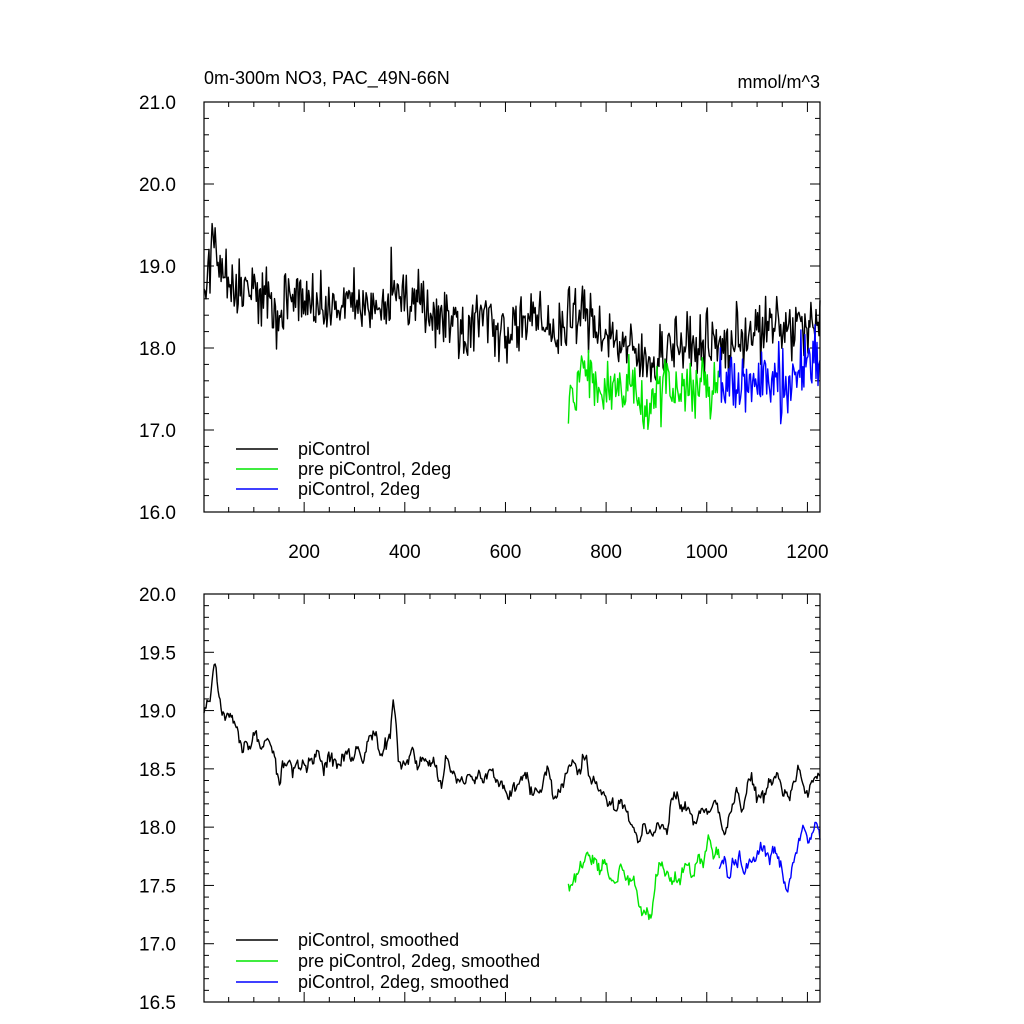 The height and width of the screenshot is (1024, 1024). What do you see at coordinates (506, 552) in the screenshot?
I see `x-tick-label: 600` at bounding box center [506, 552].